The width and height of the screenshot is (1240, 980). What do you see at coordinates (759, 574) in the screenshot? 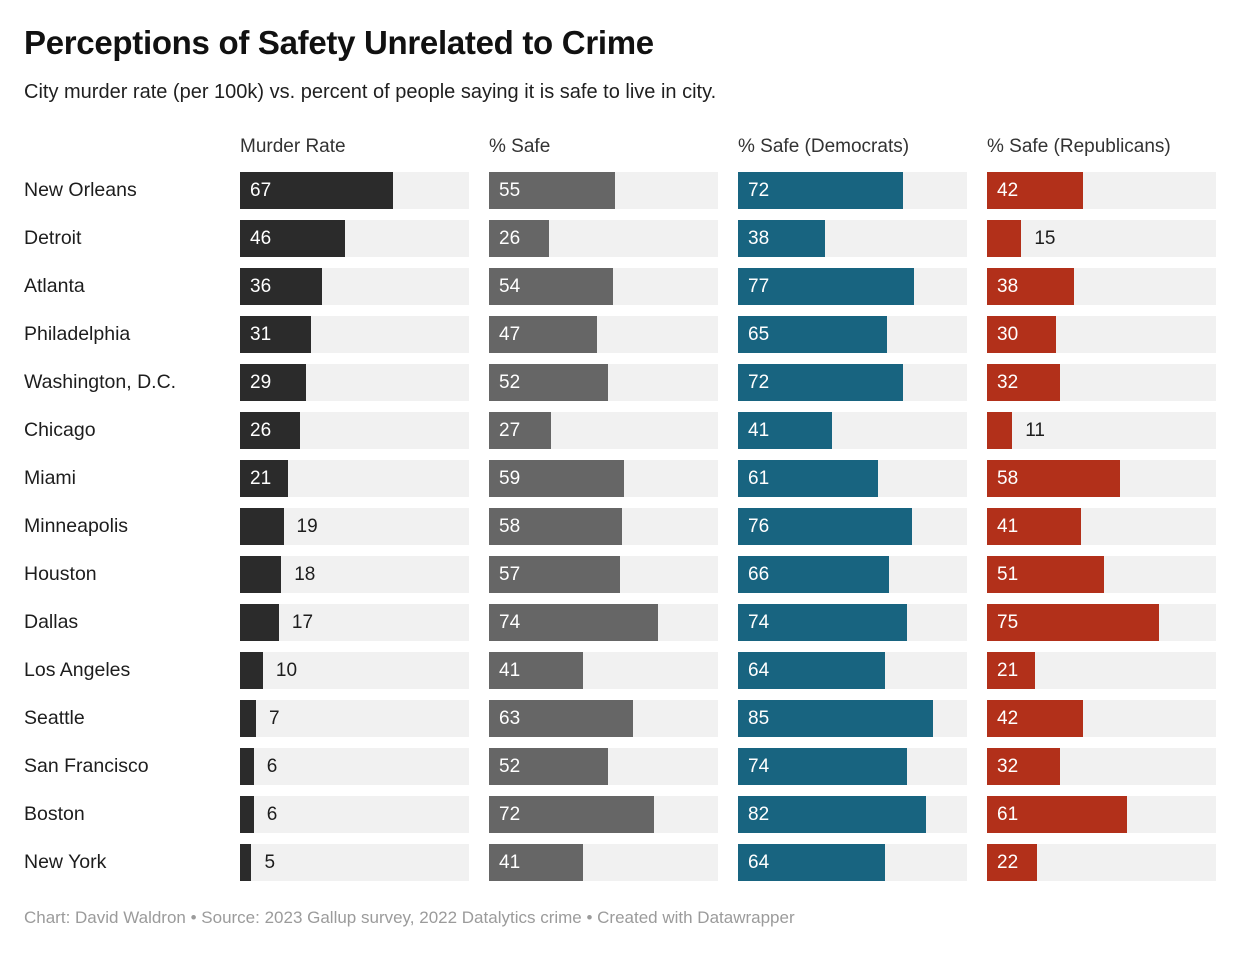
I see `bar-value-label: 66` at bounding box center [759, 574].